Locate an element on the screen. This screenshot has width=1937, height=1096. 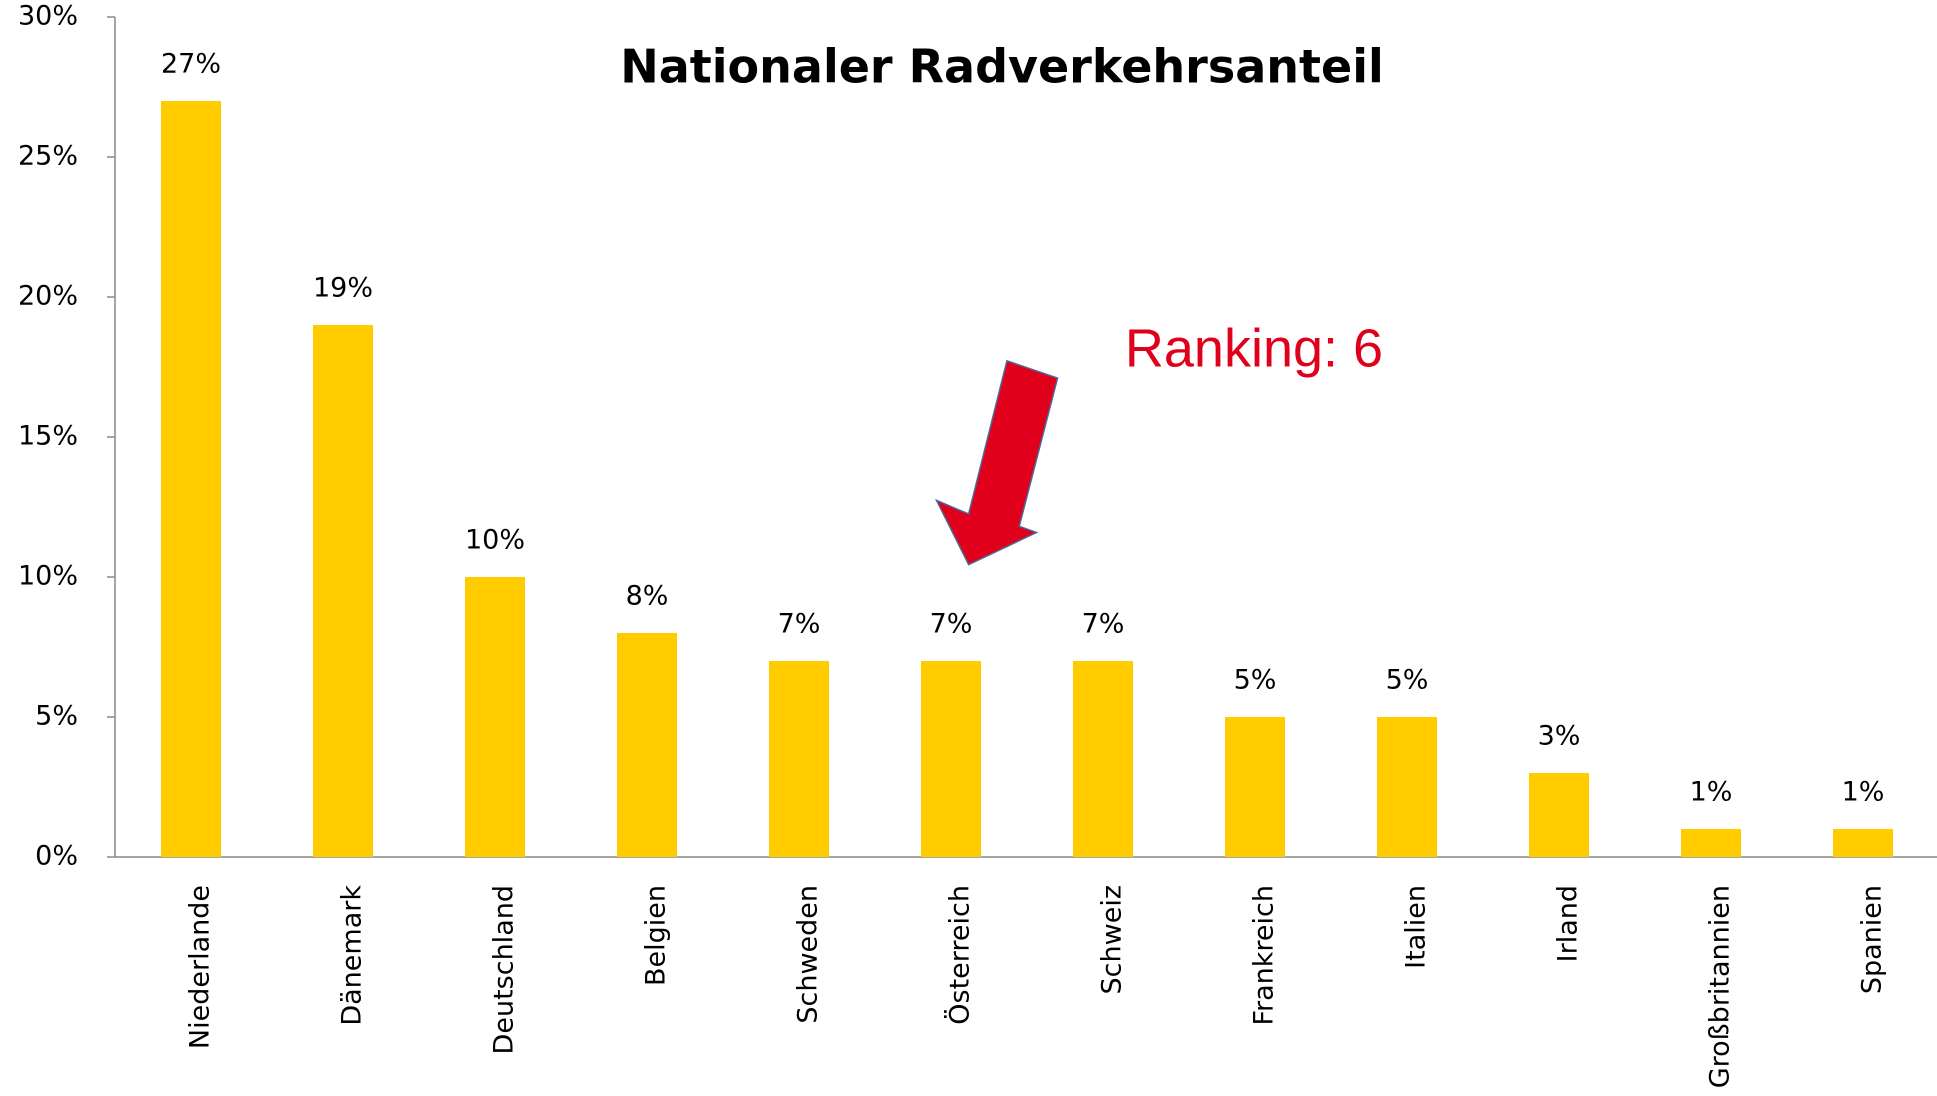
y-tick-label: 25% is located at coordinates (48, 156).